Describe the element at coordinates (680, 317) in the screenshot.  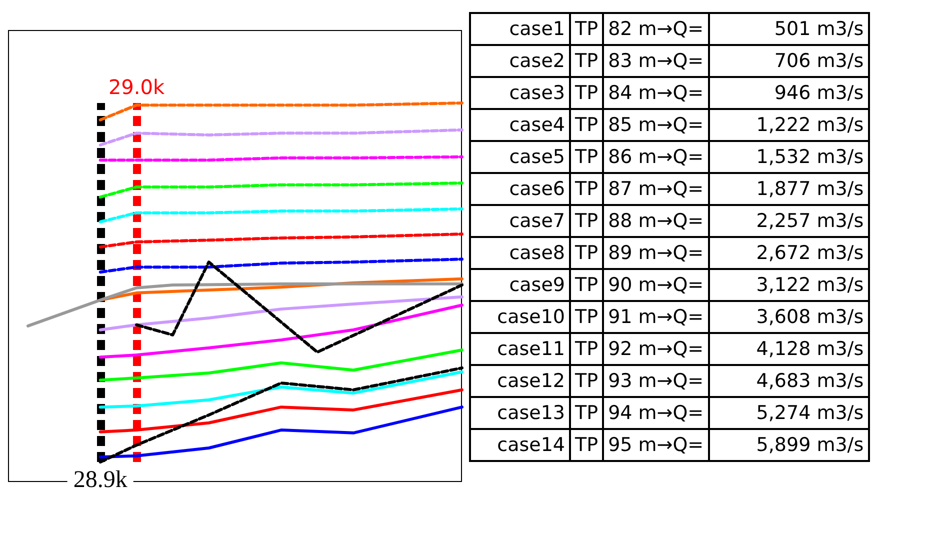
I see `text: case10 TP 91 m→Q= 3,608 m3/s` at that location.